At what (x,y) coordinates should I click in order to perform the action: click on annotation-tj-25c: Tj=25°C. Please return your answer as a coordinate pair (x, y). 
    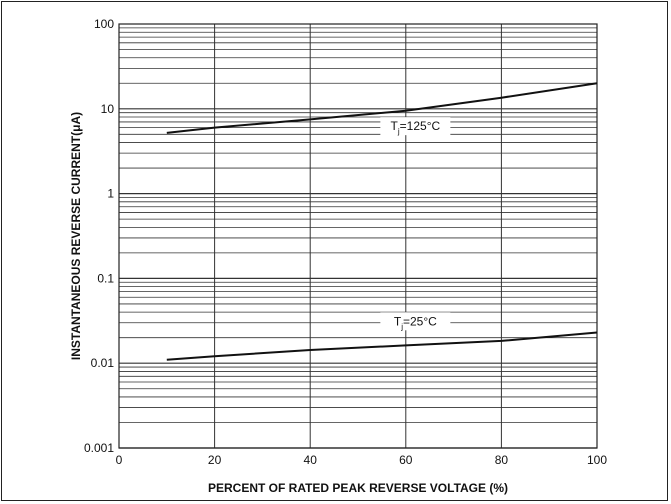
    Looking at the image, I should click on (415, 322).